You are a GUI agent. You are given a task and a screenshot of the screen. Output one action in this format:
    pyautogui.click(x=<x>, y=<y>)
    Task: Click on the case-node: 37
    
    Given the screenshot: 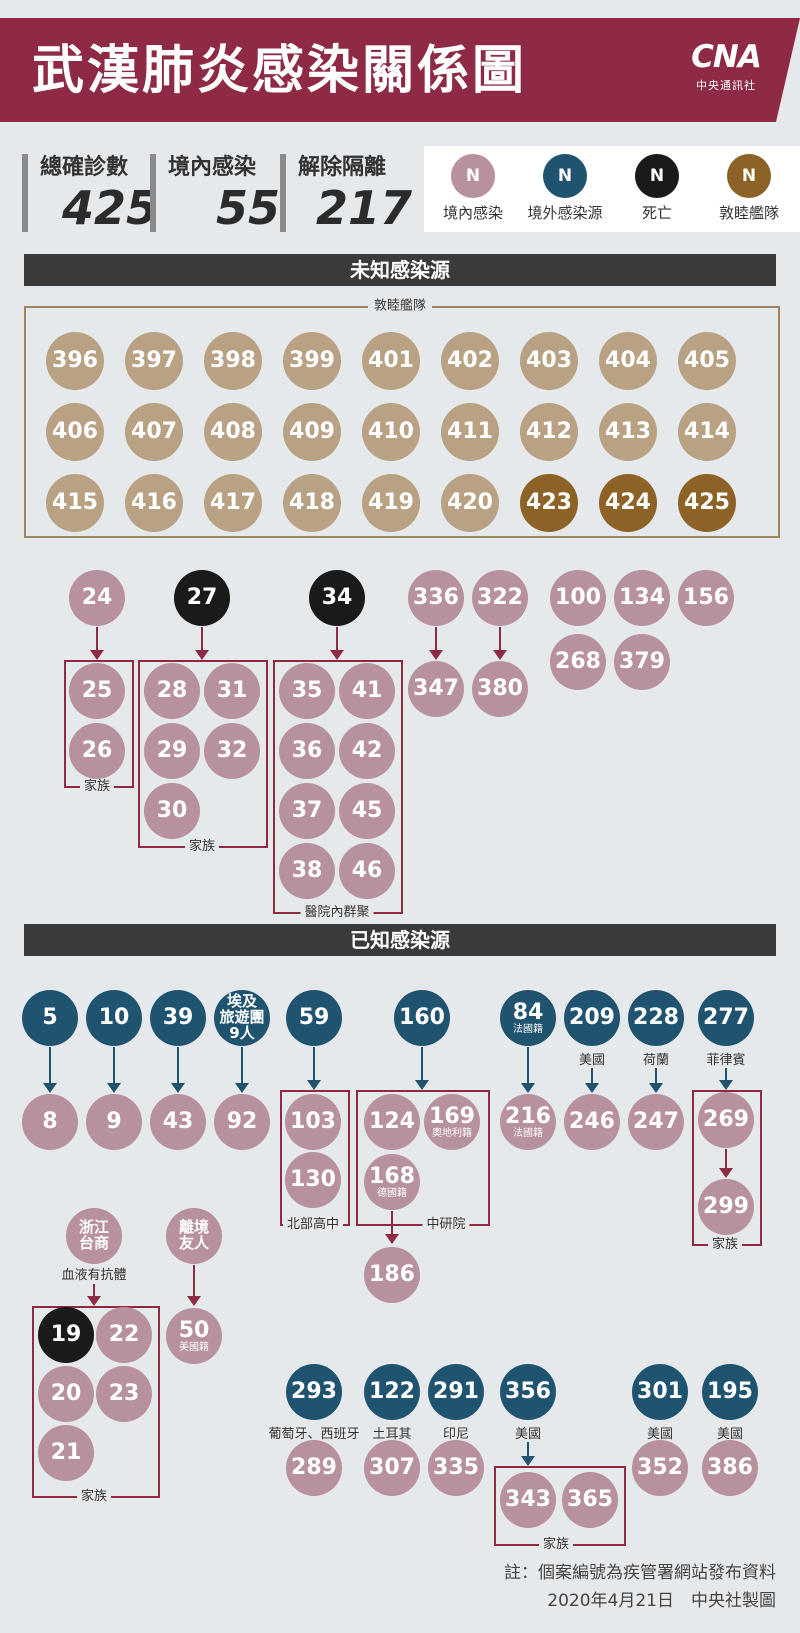 What is the action you would take?
    pyautogui.click(x=307, y=811)
    